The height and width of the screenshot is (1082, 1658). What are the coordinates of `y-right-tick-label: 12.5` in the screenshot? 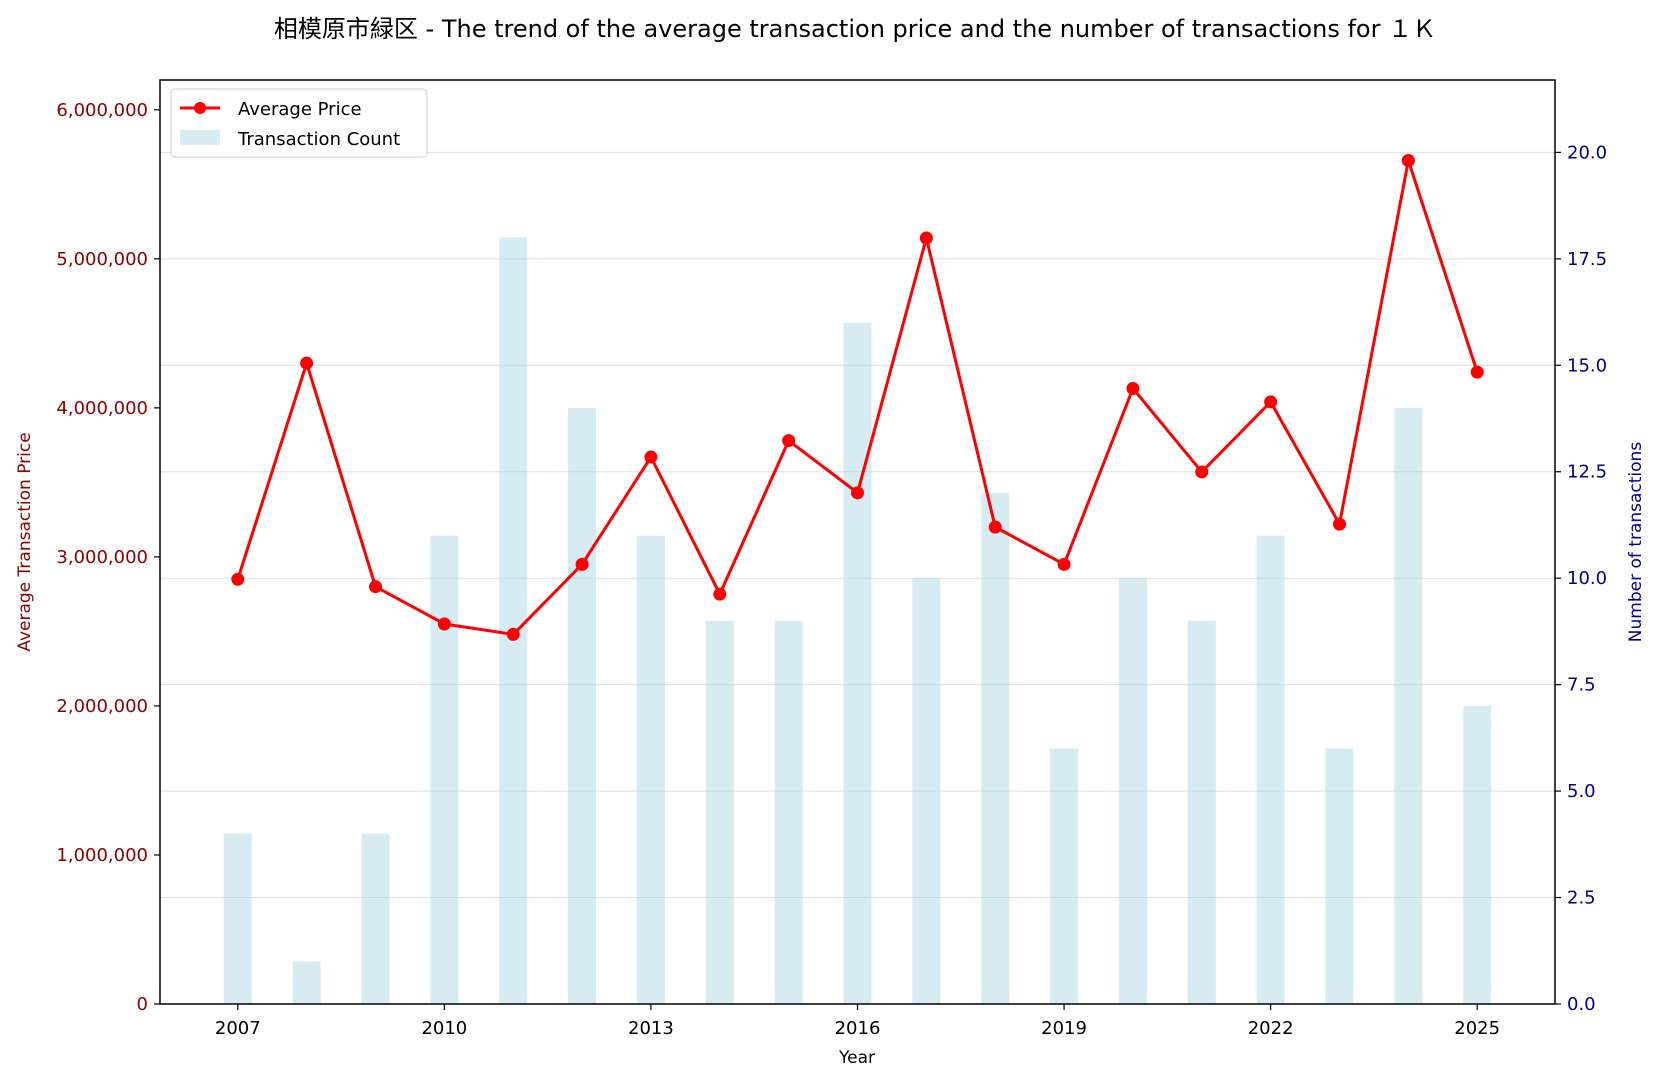 It's located at (1587, 472).